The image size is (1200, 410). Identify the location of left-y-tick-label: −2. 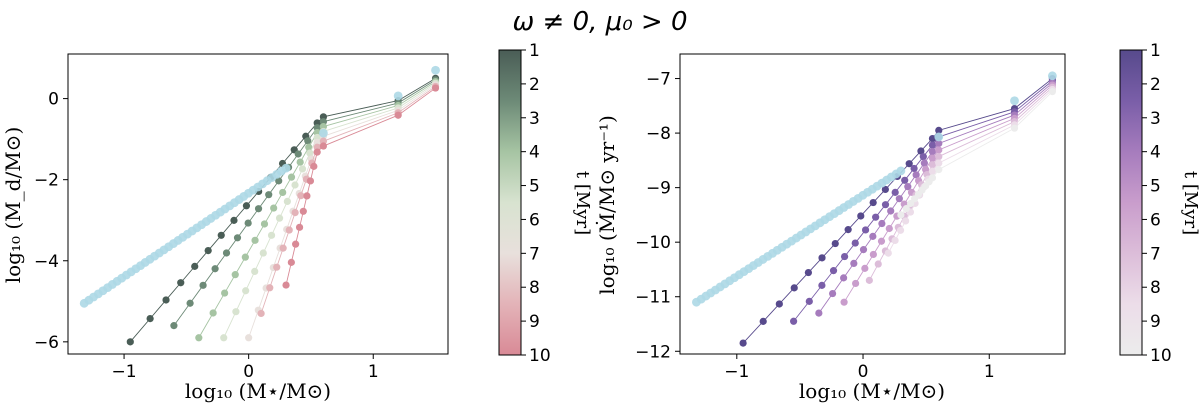
(46, 181).